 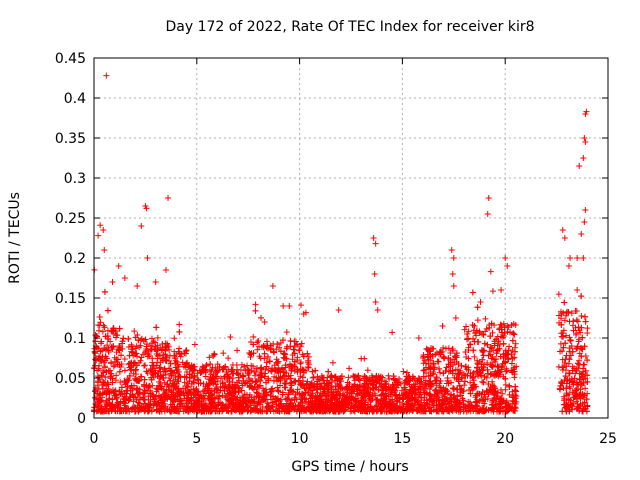 I want to click on y-tick-label: 0.1, so click(x=75, y=339).